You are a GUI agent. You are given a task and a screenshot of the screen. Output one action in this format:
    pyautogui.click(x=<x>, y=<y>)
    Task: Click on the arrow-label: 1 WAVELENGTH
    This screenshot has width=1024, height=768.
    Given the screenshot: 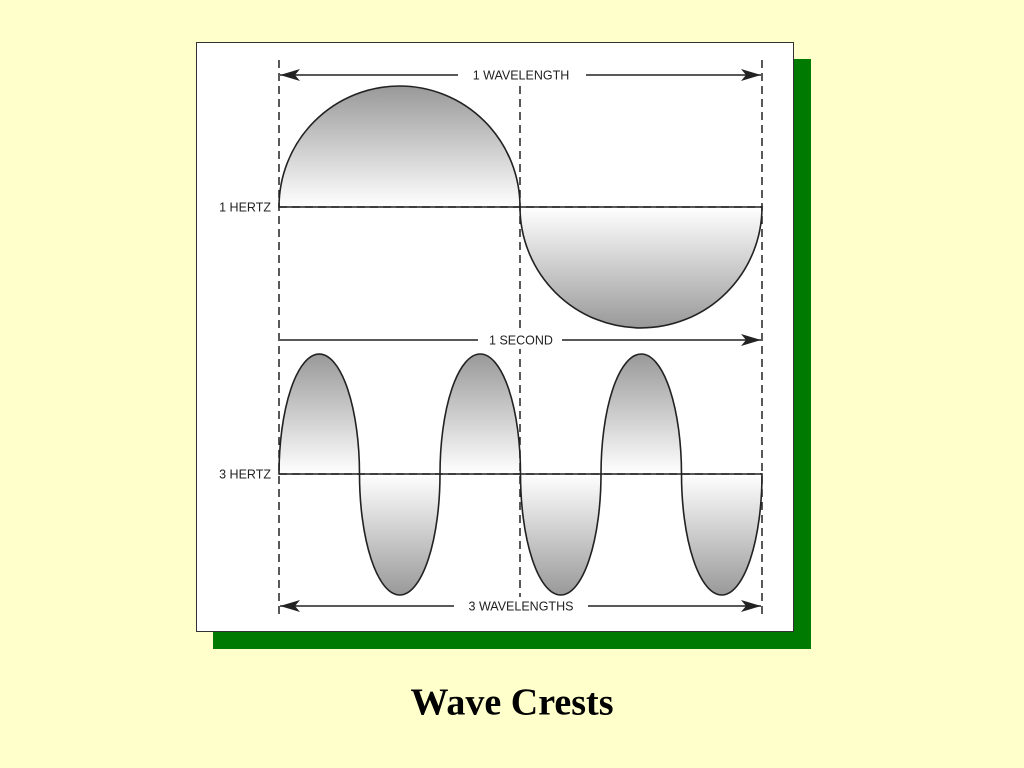 What is the action you would take?
    pyautogui.click(x=521, y=75)
    